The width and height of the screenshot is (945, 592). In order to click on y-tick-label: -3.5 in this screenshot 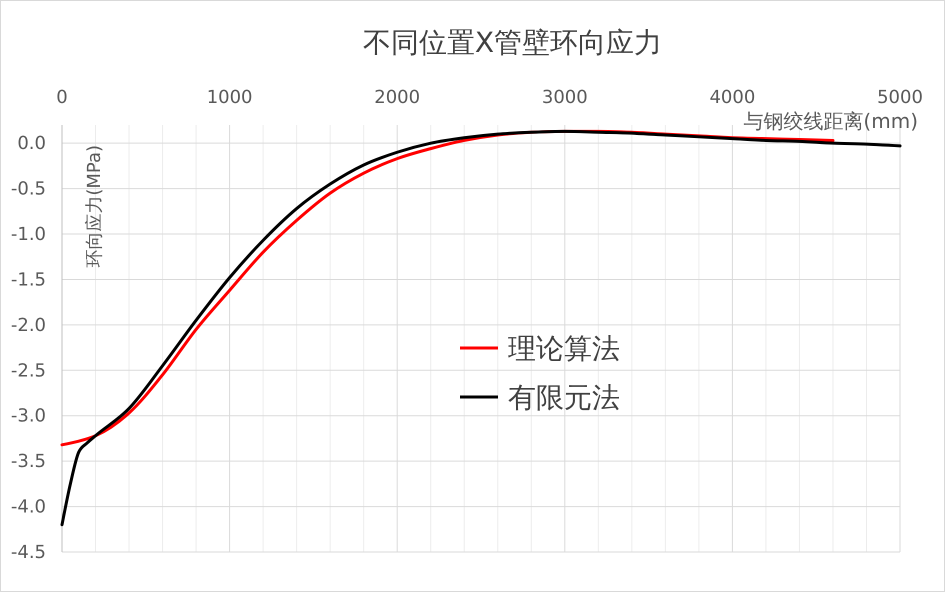, I will do `click(28, 461)`.